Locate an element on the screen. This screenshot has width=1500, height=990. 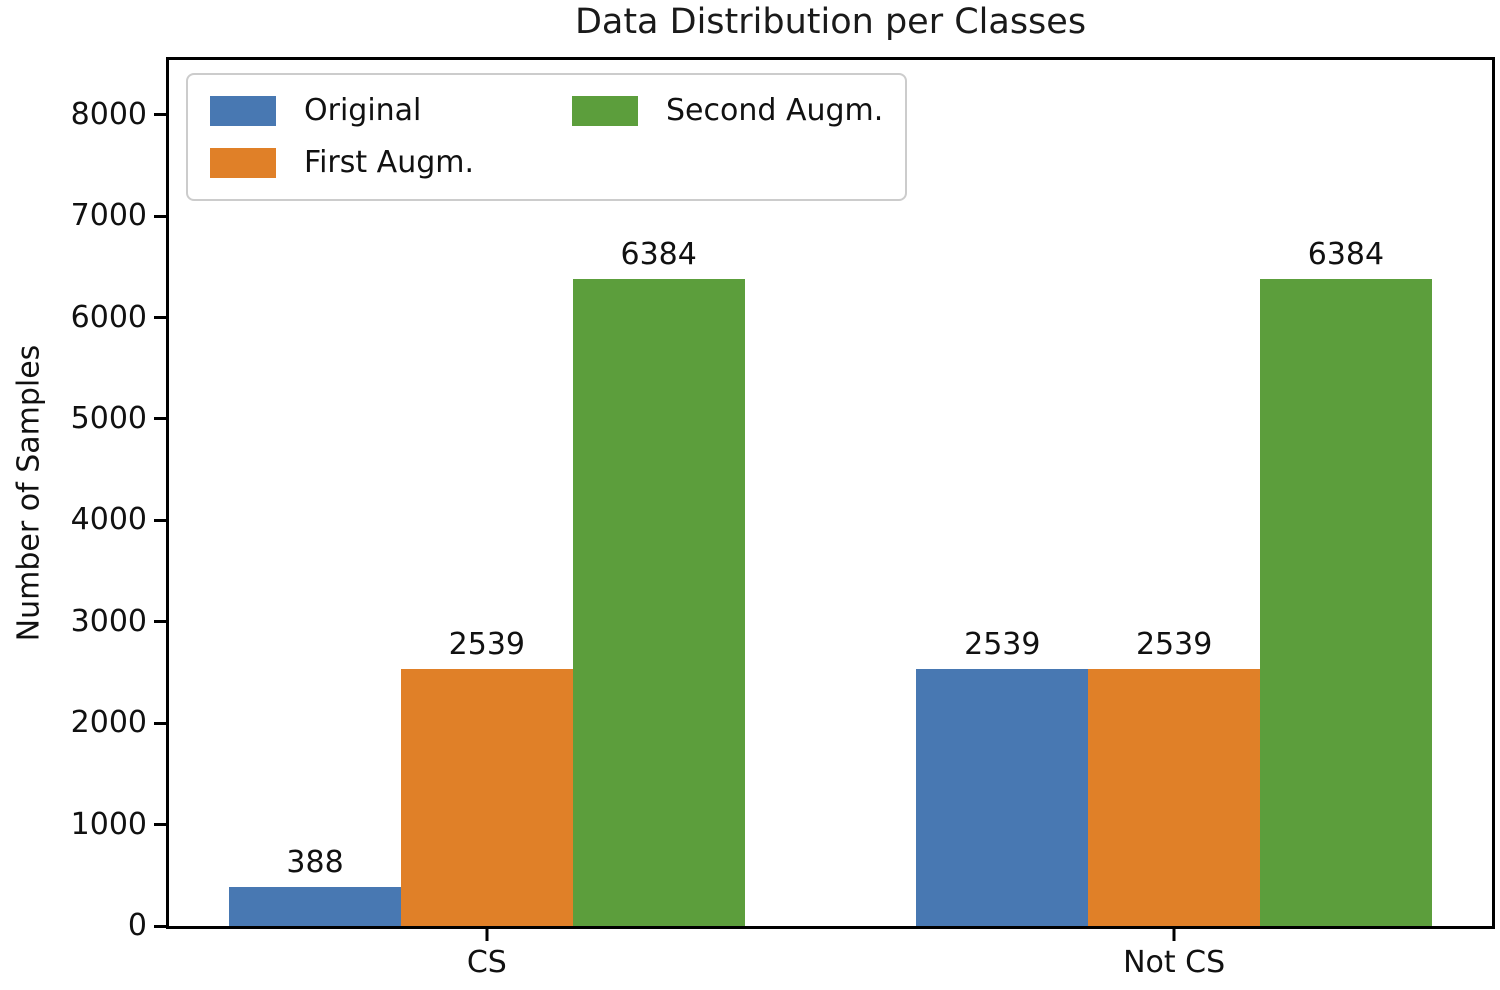
bar-second-augm-cs is located at coordinates (658, 602).